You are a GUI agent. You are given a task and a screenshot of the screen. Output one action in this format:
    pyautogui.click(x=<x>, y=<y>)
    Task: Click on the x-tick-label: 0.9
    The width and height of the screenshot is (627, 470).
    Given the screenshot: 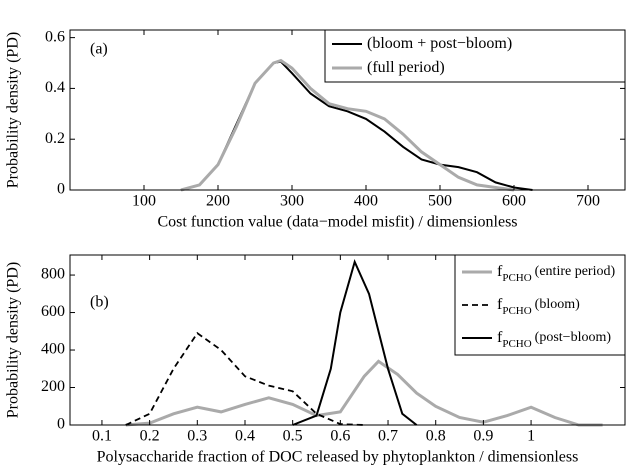 What is the action you would take?
    pyautogui.click(x=483, y=436)
    